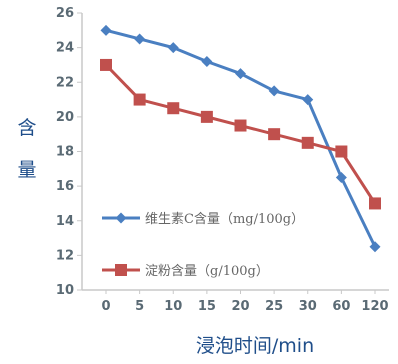  I want to click on x-tick-label: 30, so click(308, 306).